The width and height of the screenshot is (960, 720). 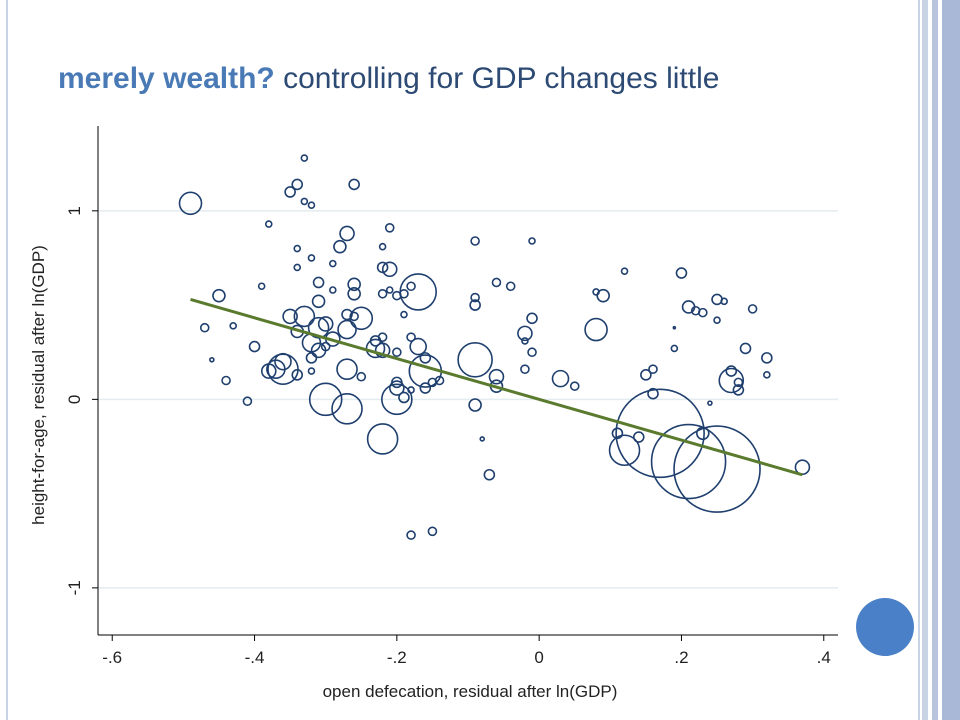 What do you see at coordinates (397, 657) in the screenshot?
I see `x-tick-label: -.2` at bounding box center [397, 657].